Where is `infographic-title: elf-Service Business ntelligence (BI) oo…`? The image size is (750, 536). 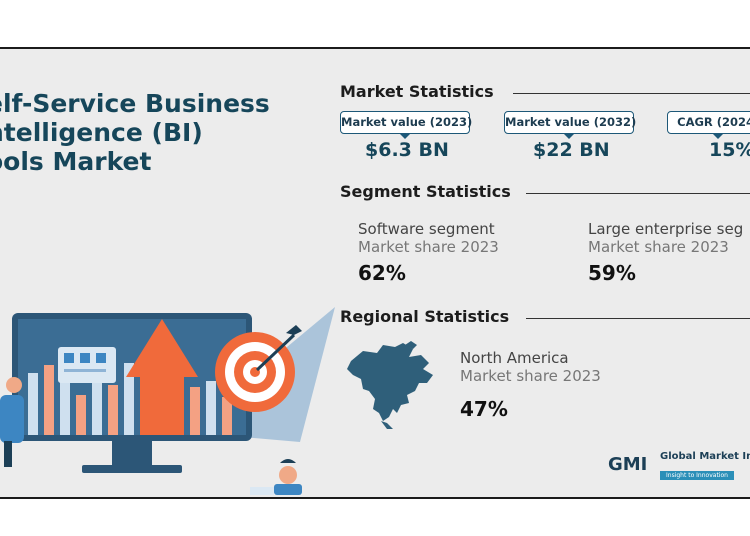
infographic-title: elf-Service Business ntelligence (BI) oo… is located at coordinates (135, 132).